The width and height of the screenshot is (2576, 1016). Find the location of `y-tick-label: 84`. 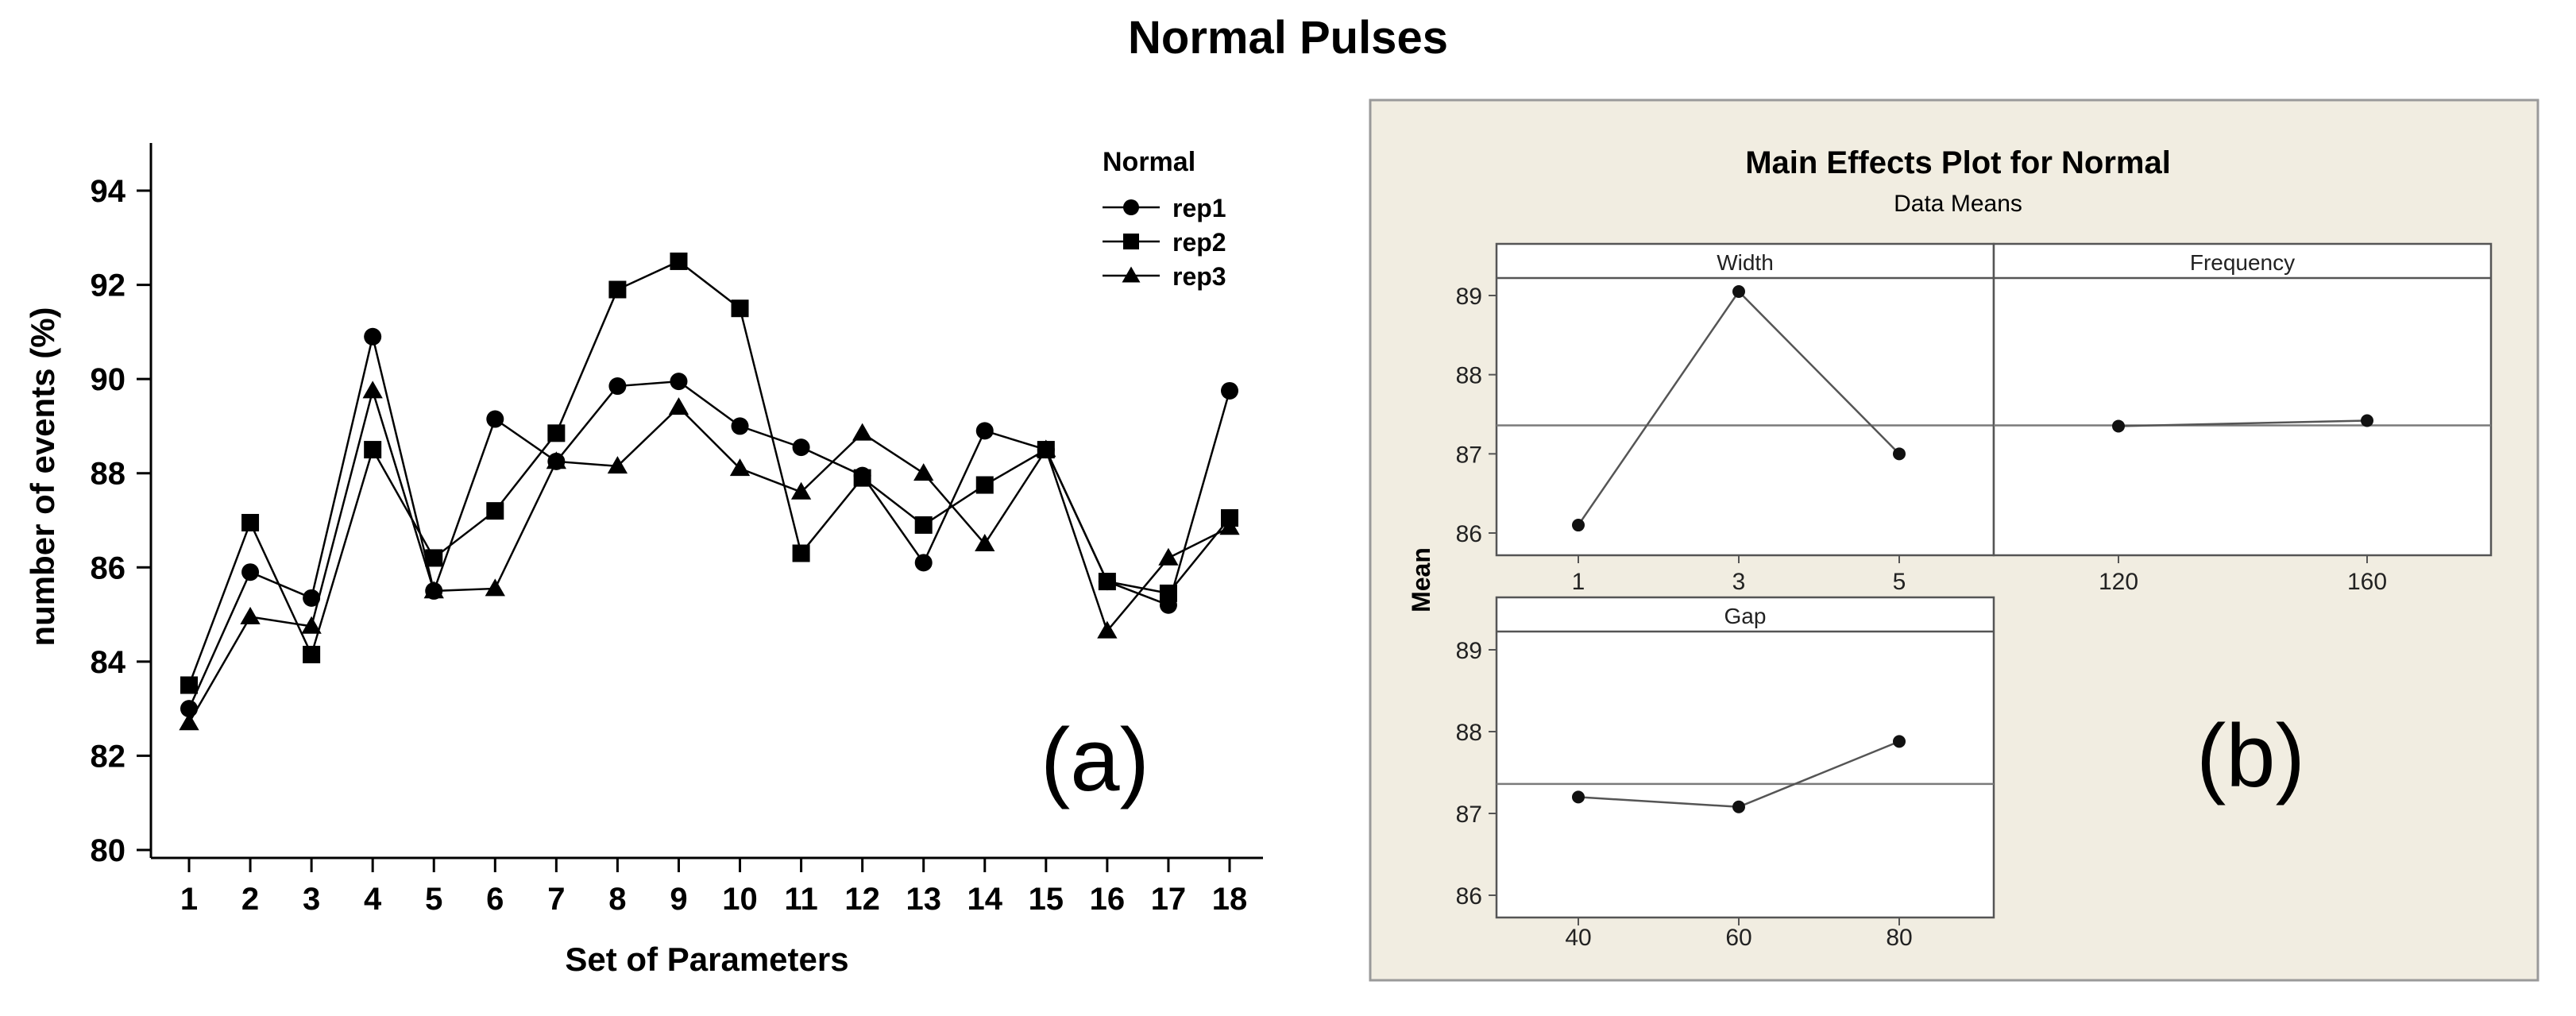

y-tick-label: 84 is located at coordinates (108, 662).